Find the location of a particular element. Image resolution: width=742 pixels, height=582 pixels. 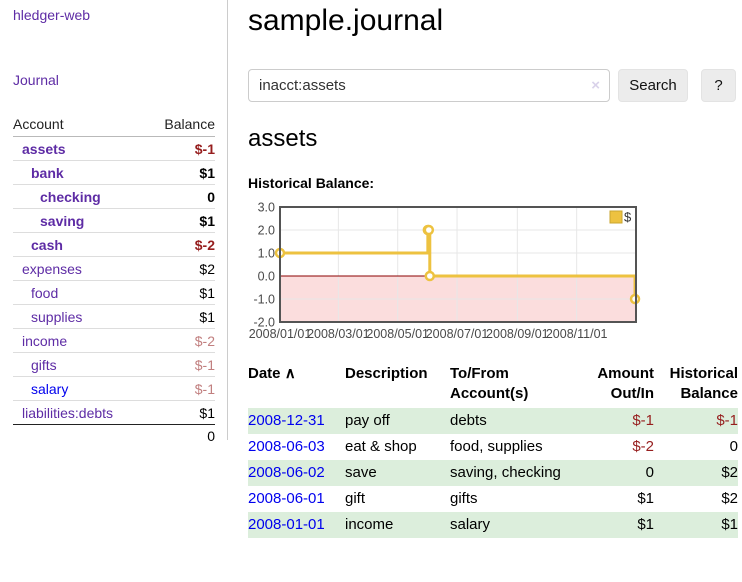

transaction-description: eat & shop is located at coordinates (381, 446).